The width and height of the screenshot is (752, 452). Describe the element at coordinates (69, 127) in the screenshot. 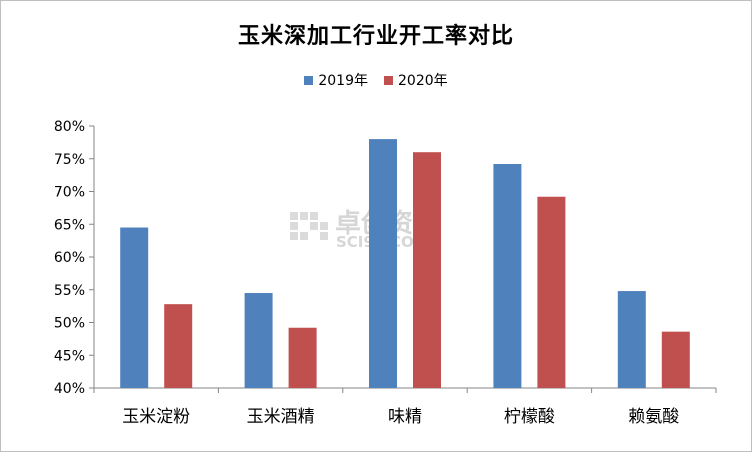

I see `y-tick-label: 80%` at that location.